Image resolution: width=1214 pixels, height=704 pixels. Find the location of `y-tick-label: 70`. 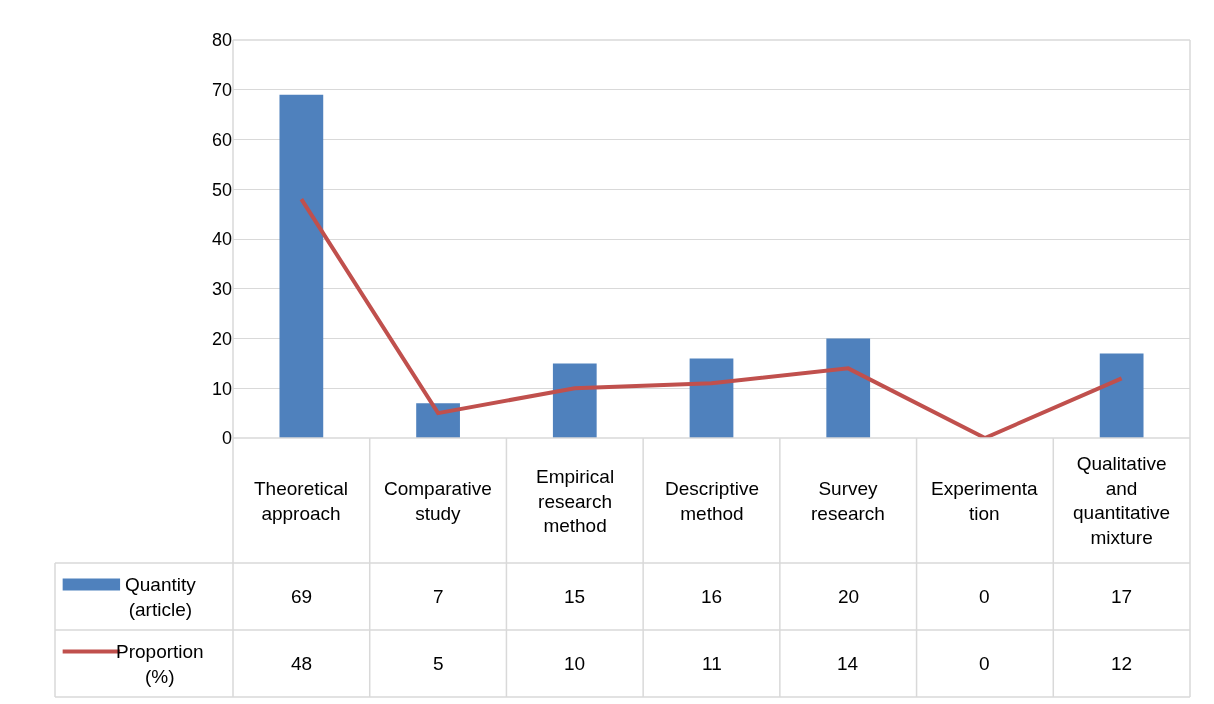

y-tick-label: 70 is located at coordinates (221, 90).